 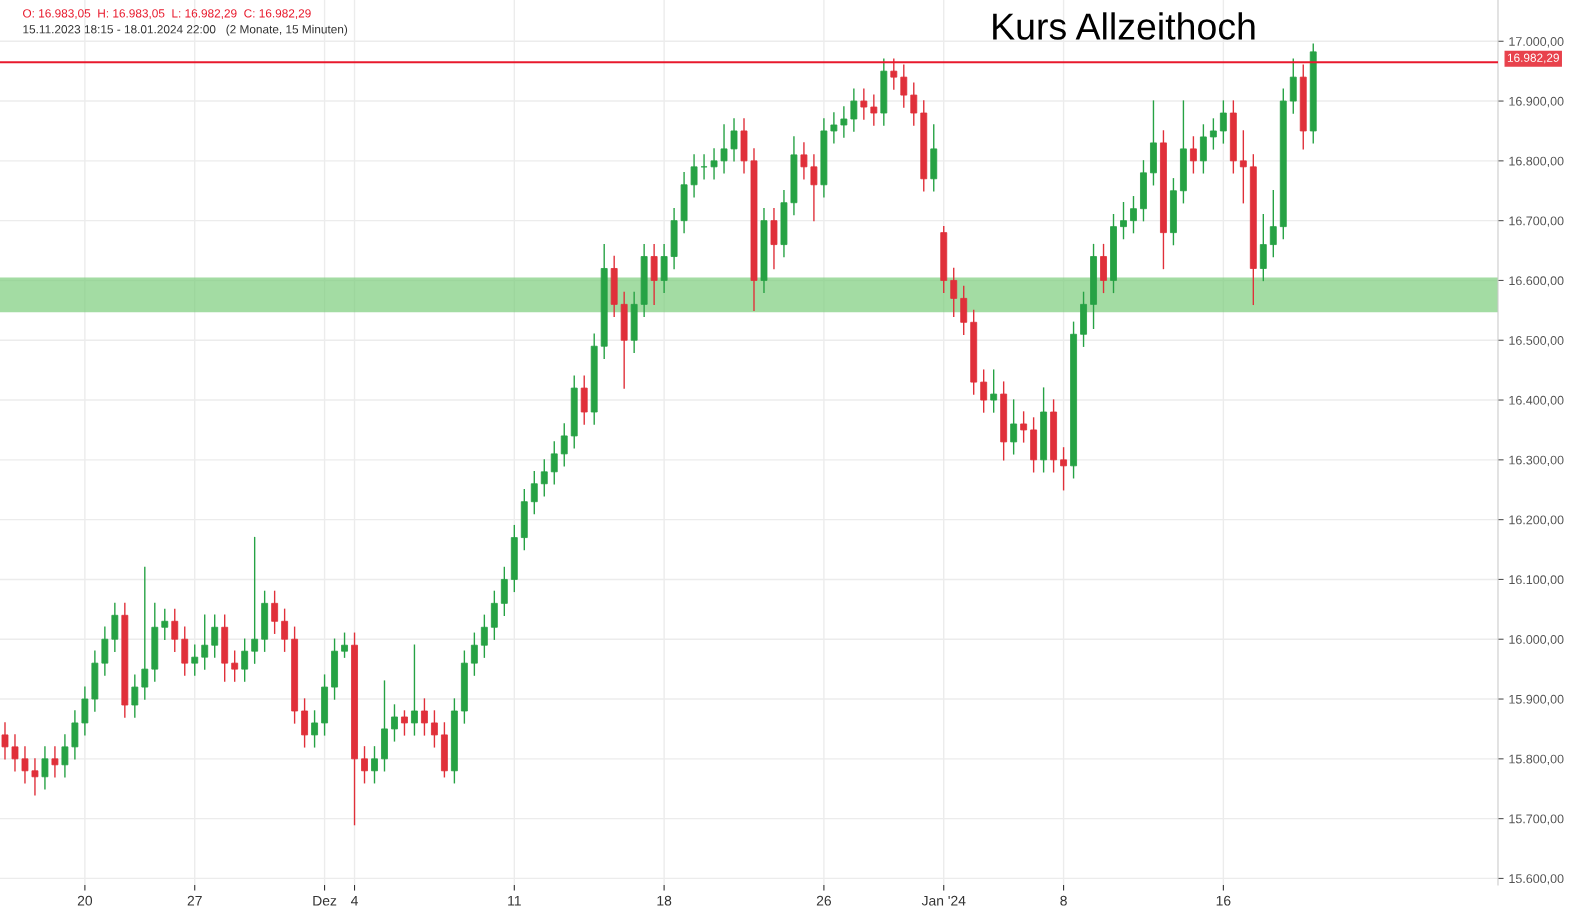 I want to click on x-tick-label: 20, so click(x=85, y=900).